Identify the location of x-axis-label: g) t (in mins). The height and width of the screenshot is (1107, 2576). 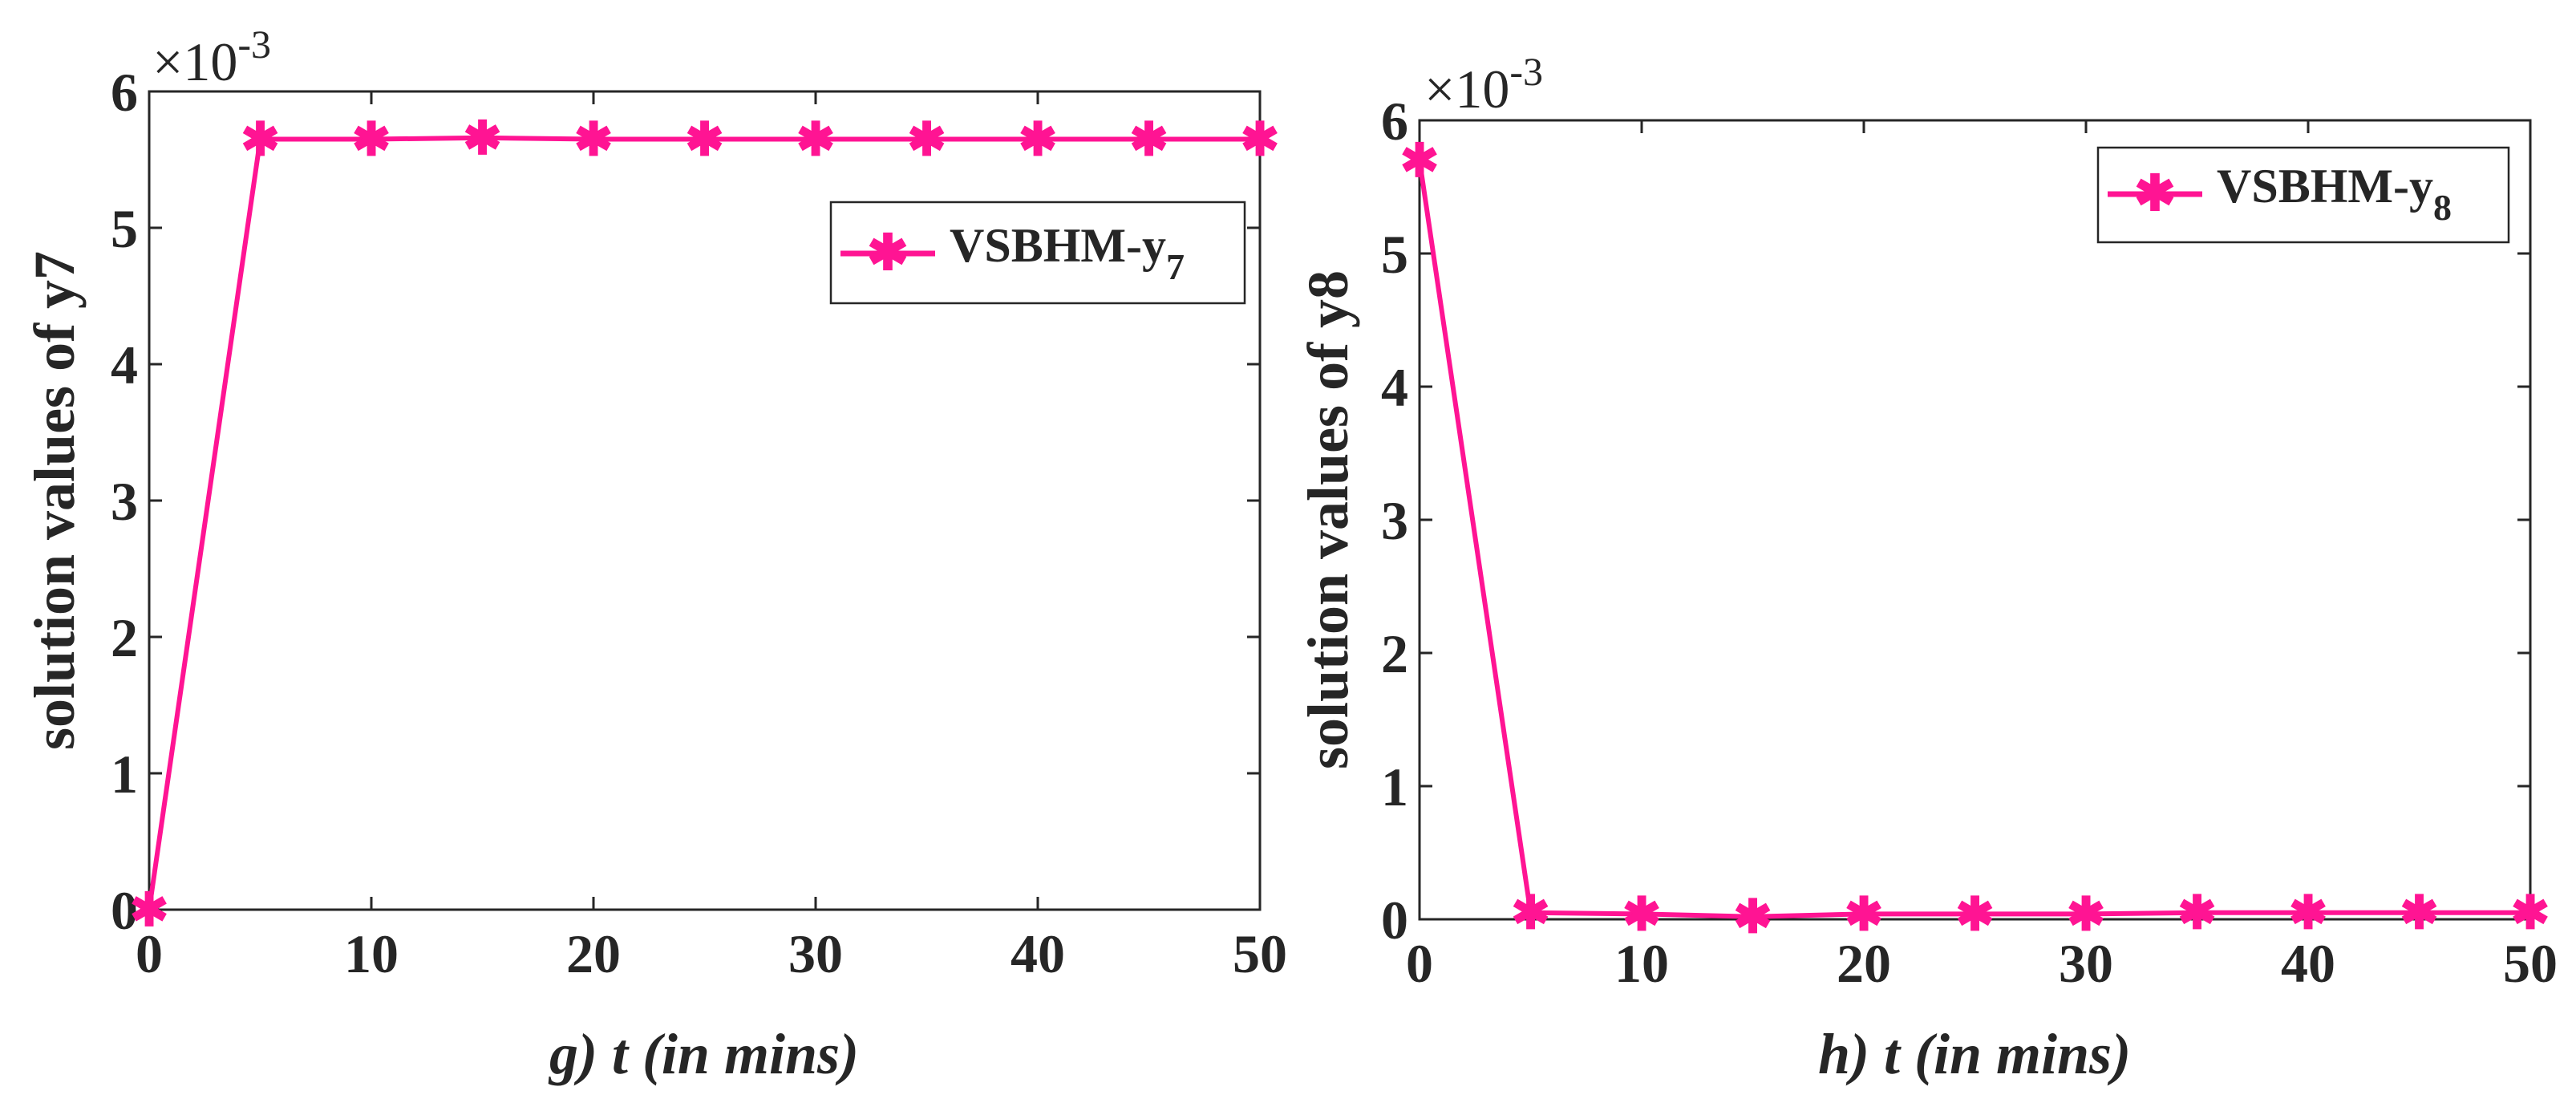
(703, 1054).